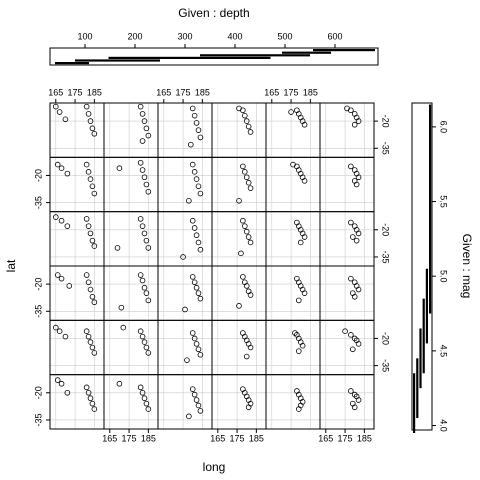 The image size is (480, 480). I want to click on given1-tick-label: 300, so click(184, 36).